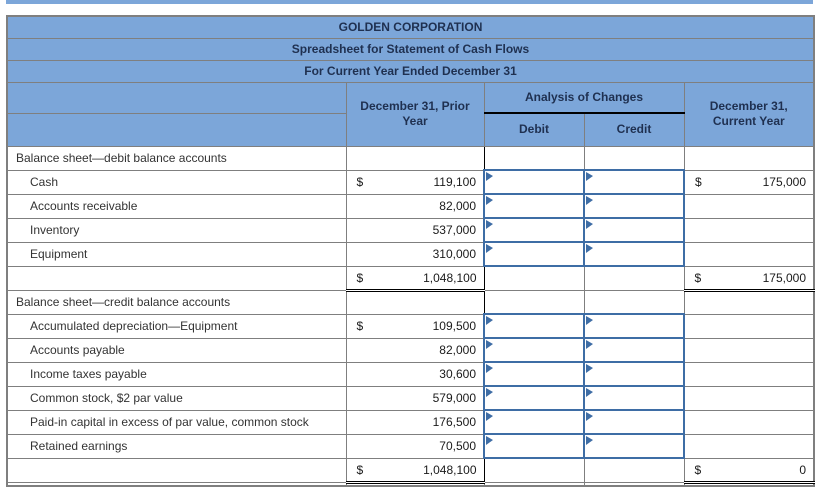 The height and width of the screenshot is (487, 816). I want to click on prior-amount: 70,500, so click(457, 446).